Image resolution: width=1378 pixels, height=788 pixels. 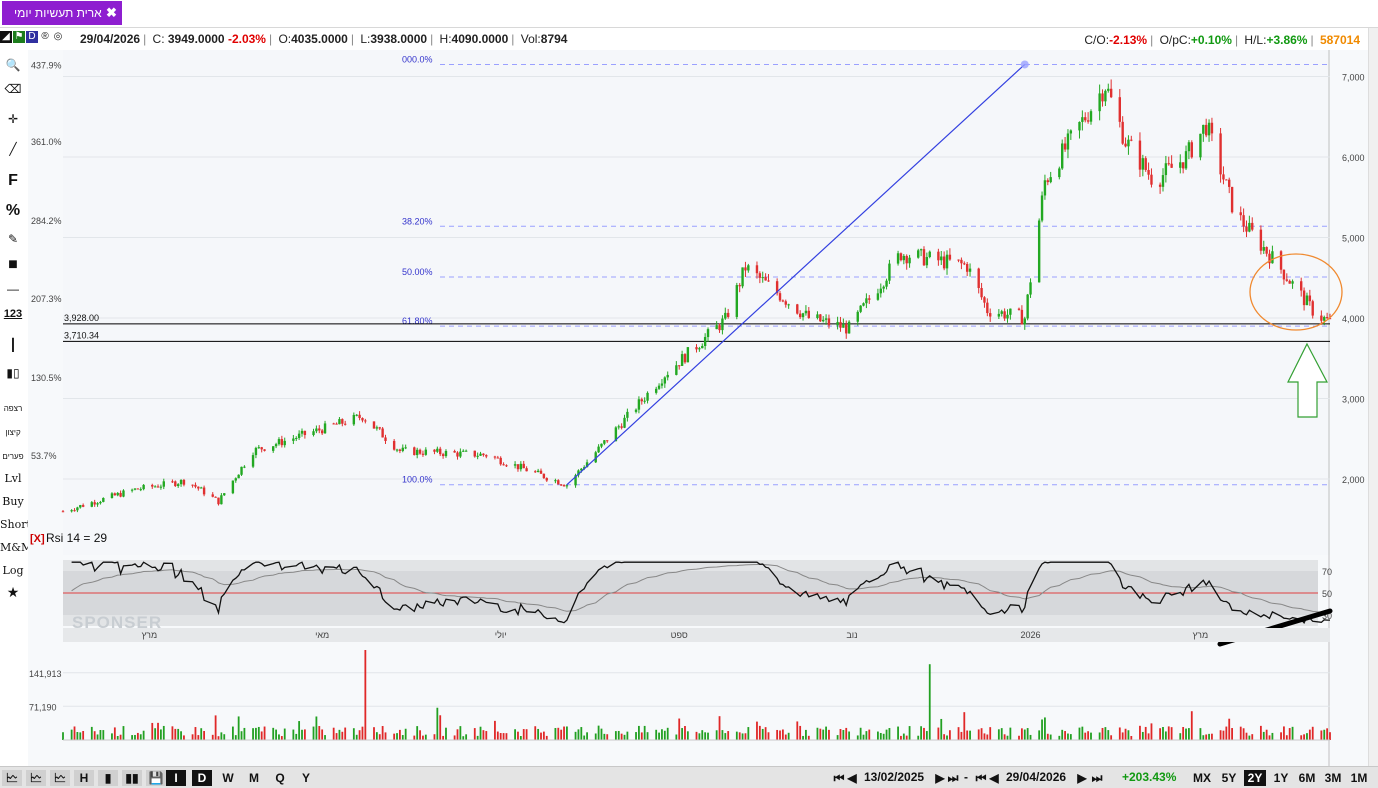 I want to click on range-3m: 3M, so click(x=1333, y=778).